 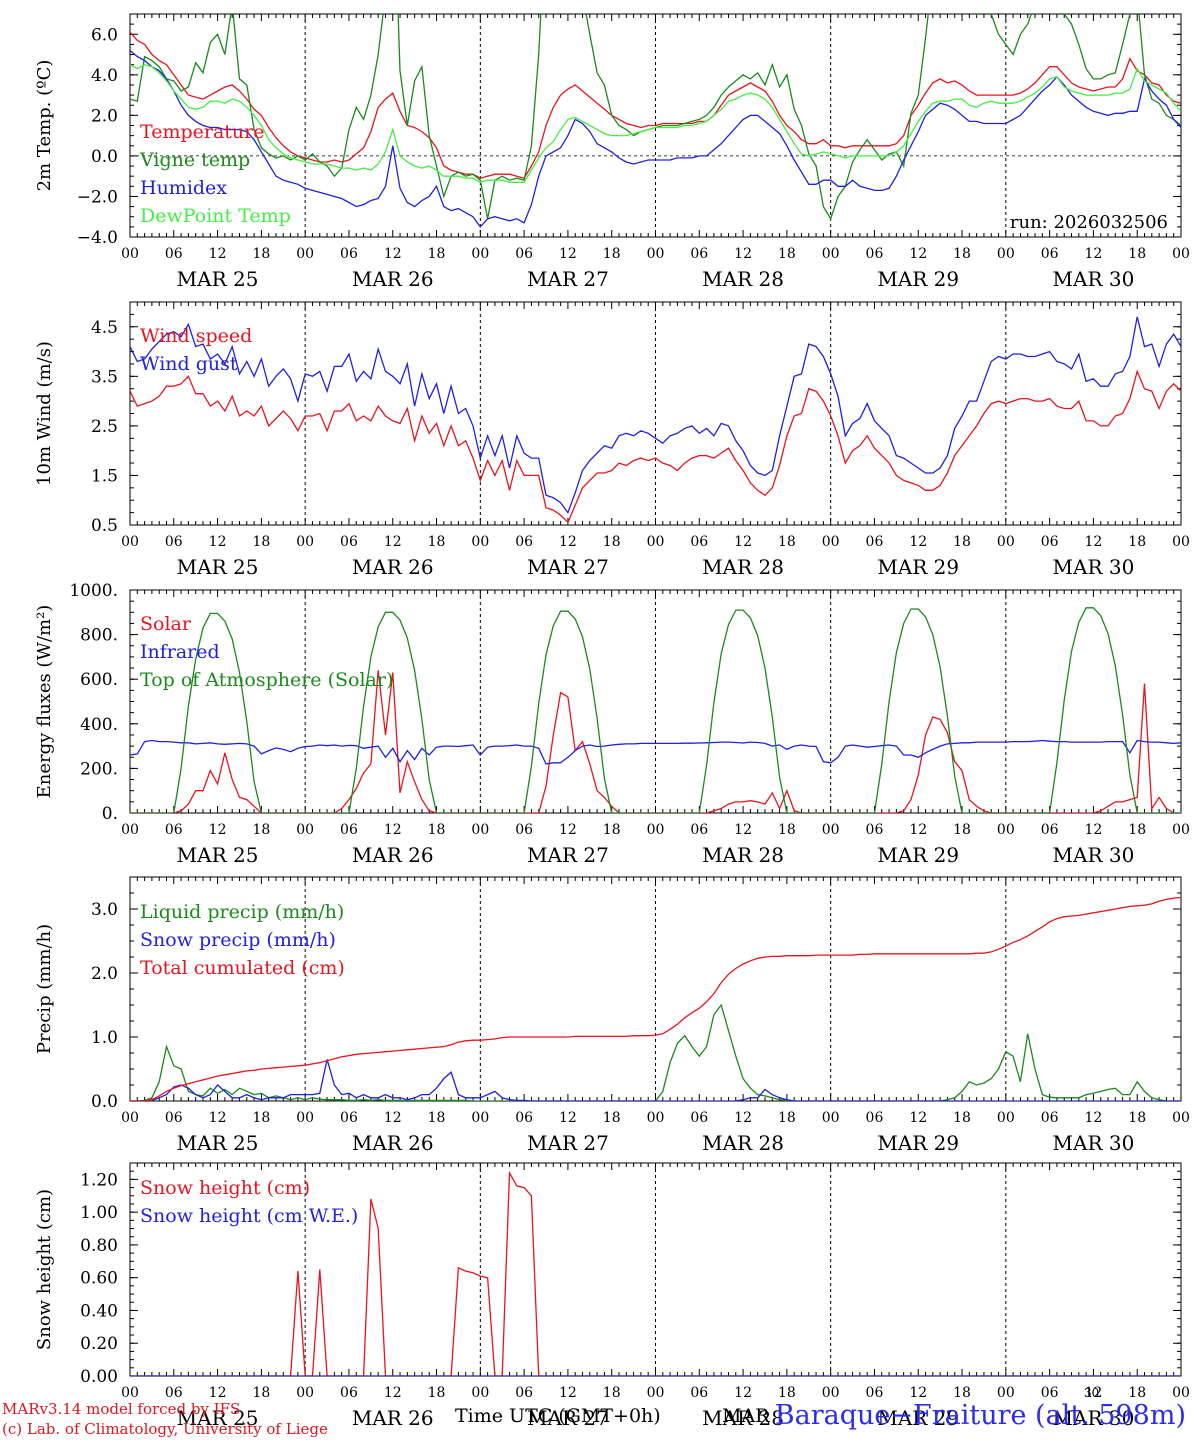 I want to click on wind-y-tick-label: 1.5, so click(x=104, y=476).